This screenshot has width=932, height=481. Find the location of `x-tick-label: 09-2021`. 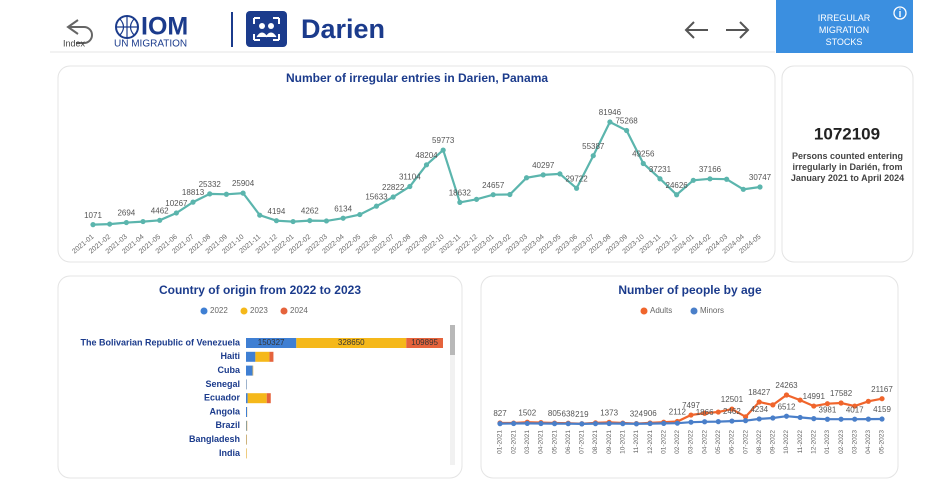

x-tick-label: 09-2021 is located at coordinates (609, 442).